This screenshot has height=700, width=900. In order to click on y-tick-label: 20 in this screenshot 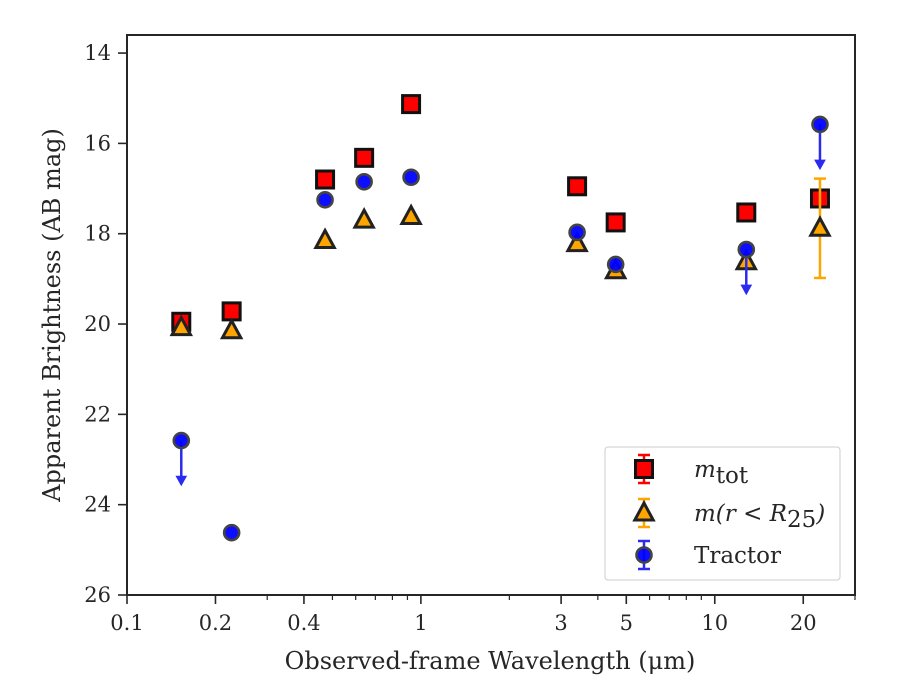, I will do `click(97, 324)`.